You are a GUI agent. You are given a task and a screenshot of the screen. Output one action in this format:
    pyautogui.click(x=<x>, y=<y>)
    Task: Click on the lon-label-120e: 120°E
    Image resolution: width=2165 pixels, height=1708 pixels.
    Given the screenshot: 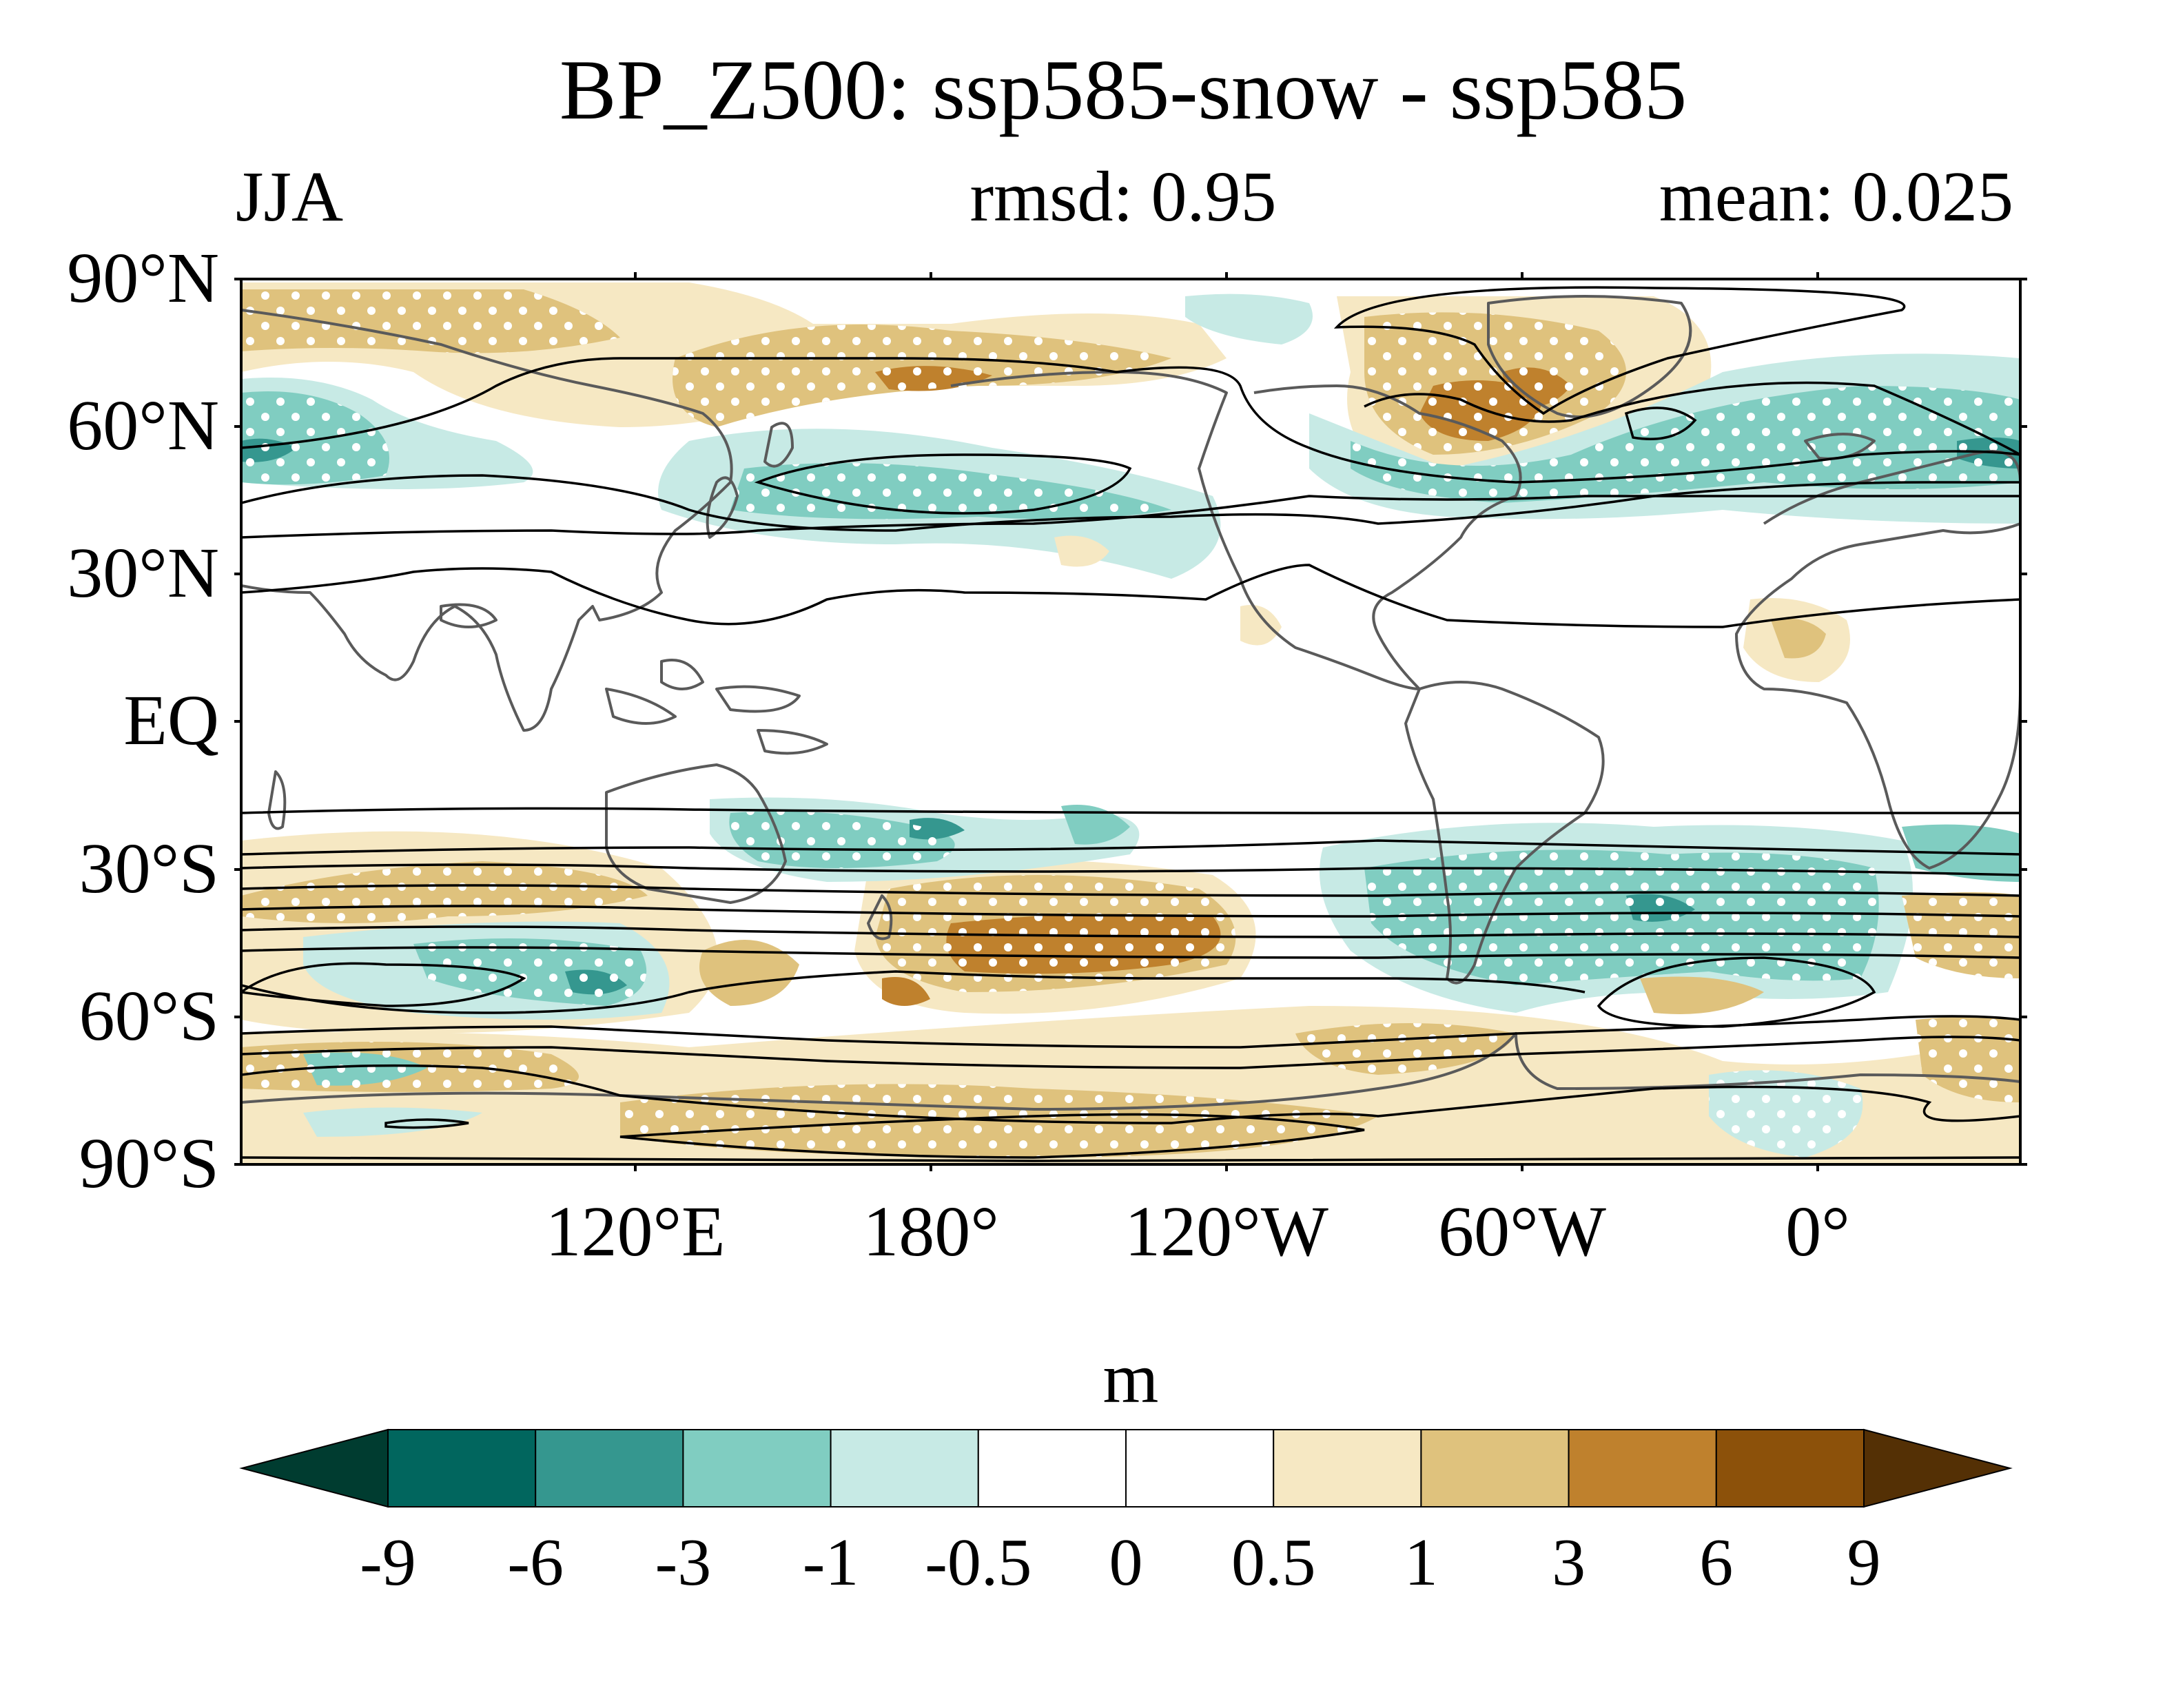 What is the action you would take?
    pyautogui.click(x=635, y=1231)
    